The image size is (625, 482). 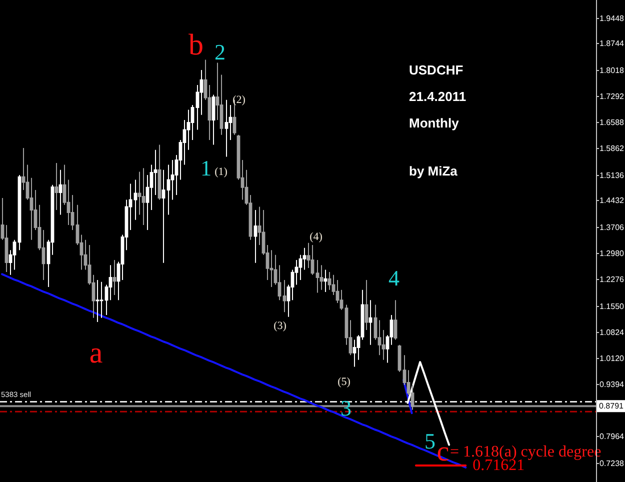 I want to click on annotation: 2, so click(x=220, y=52).